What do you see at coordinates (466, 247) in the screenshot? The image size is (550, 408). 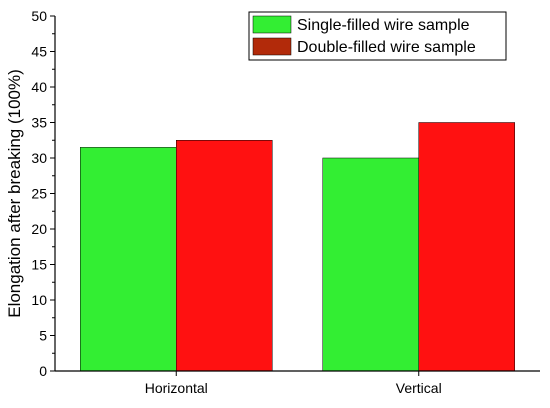 I see `bar-double-vertical` at bounding box center [466, 247].